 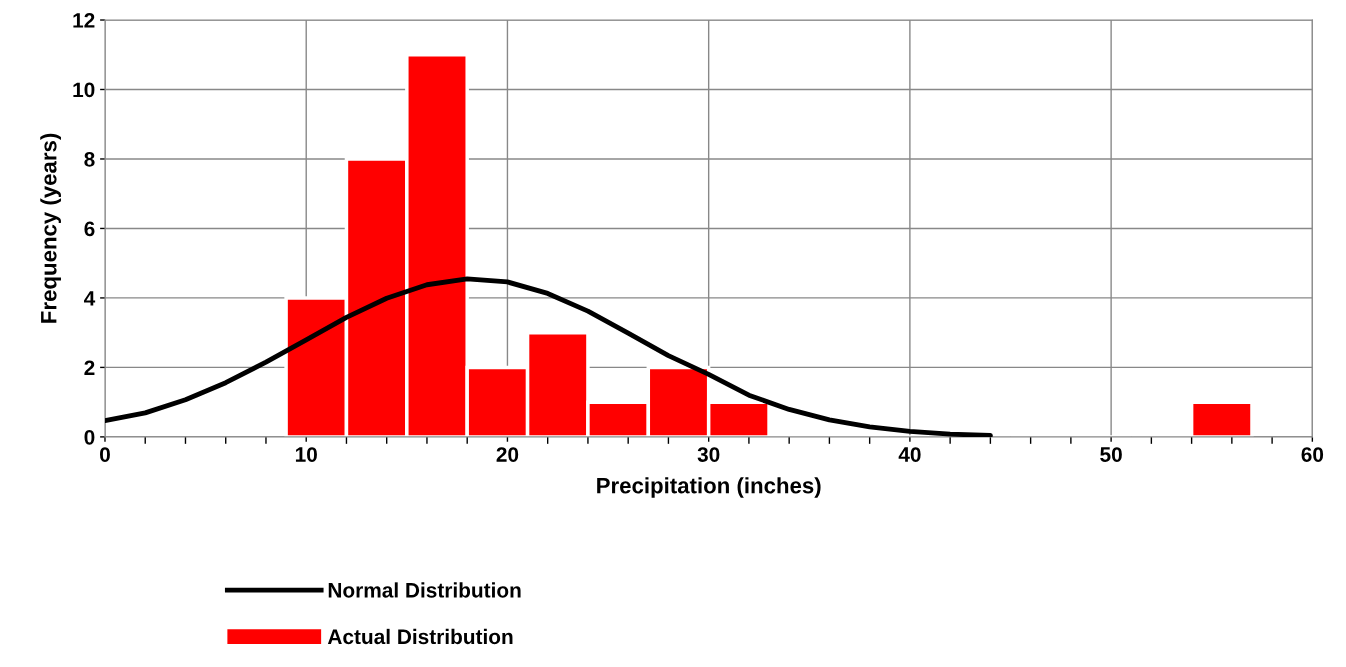 I want to click on y-tick-label: 4, so click(x=90, y=298).